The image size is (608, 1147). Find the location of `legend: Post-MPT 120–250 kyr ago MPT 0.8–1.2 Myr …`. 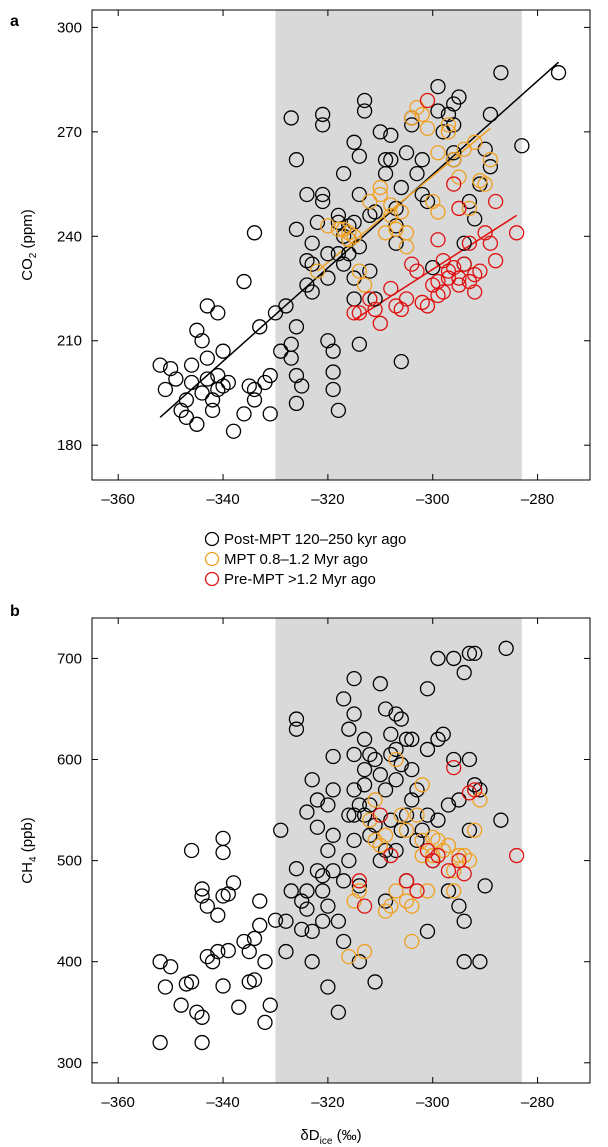

legend: Post-MPT 120–250 kyr ago MPT 0.8–1.2 Myr … is located at coordinates (305, 559).